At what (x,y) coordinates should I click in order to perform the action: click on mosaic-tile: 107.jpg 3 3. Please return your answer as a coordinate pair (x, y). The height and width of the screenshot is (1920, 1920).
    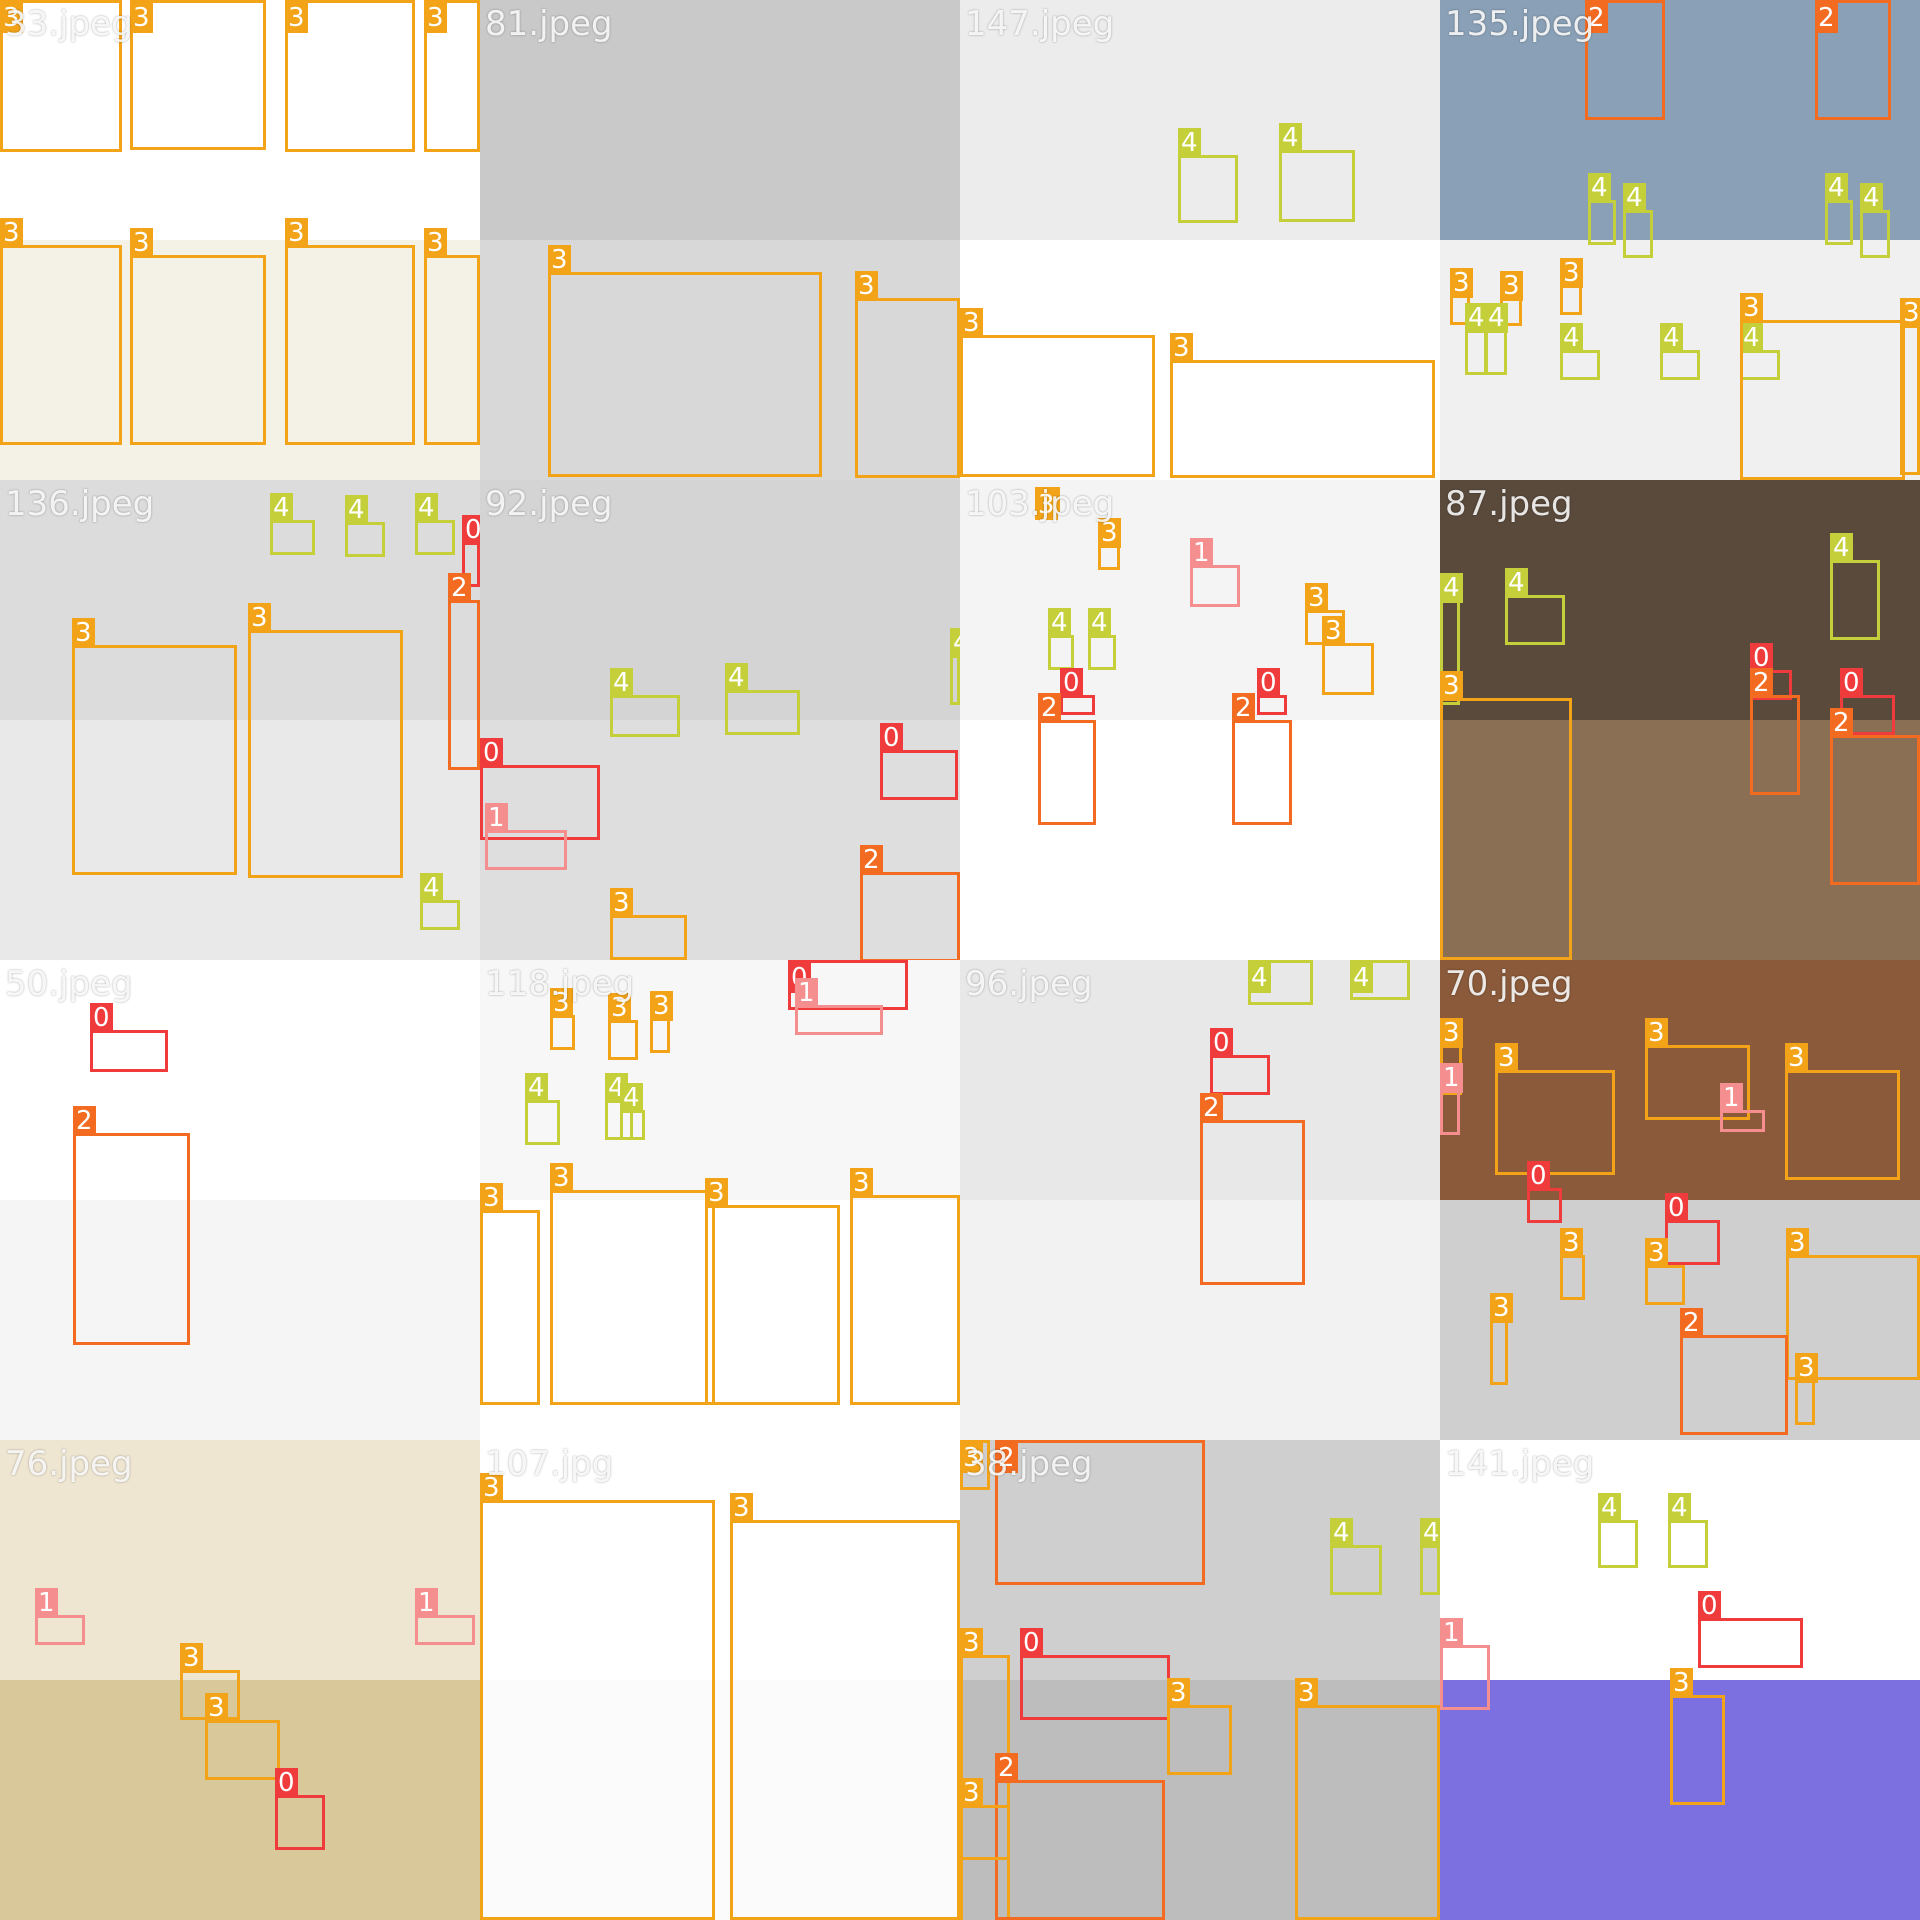
    Looking at the image, I should click on (720, 1680).